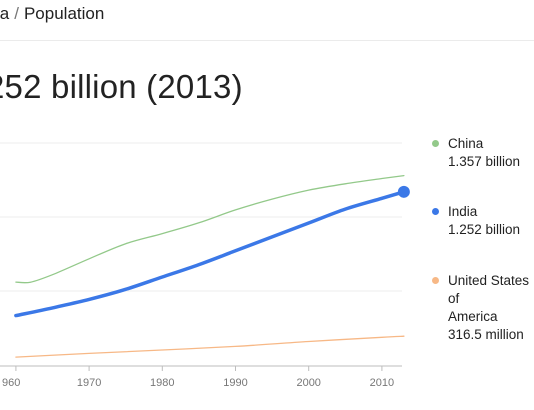 The width and height of the screenshot is (534, 410). I want to click on x-tick-label: 960, so click(11, 383).